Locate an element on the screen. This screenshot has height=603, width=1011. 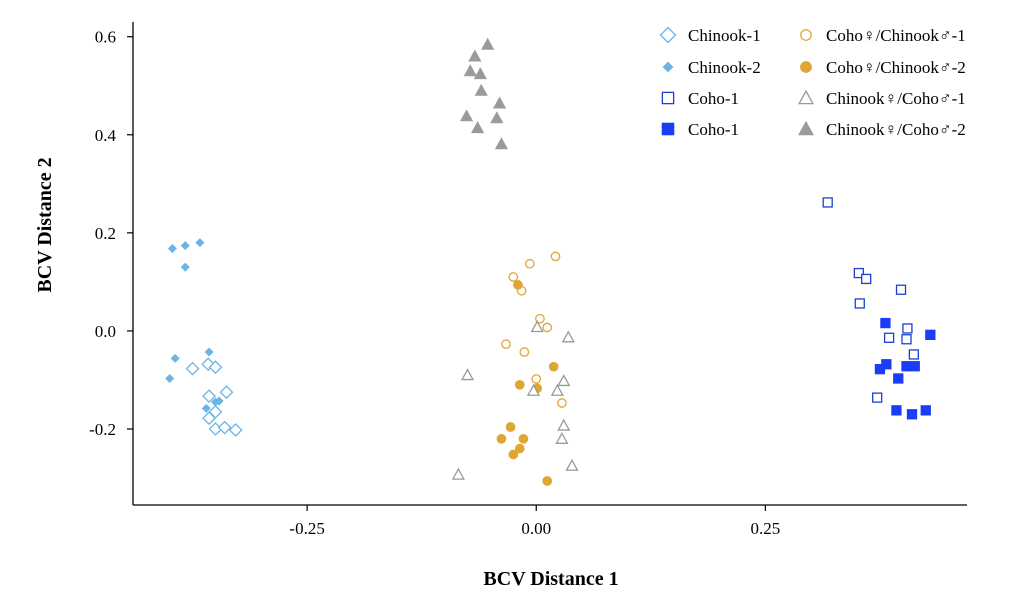
x-tick-label: 0.25 is located at coordinates (765, 528).